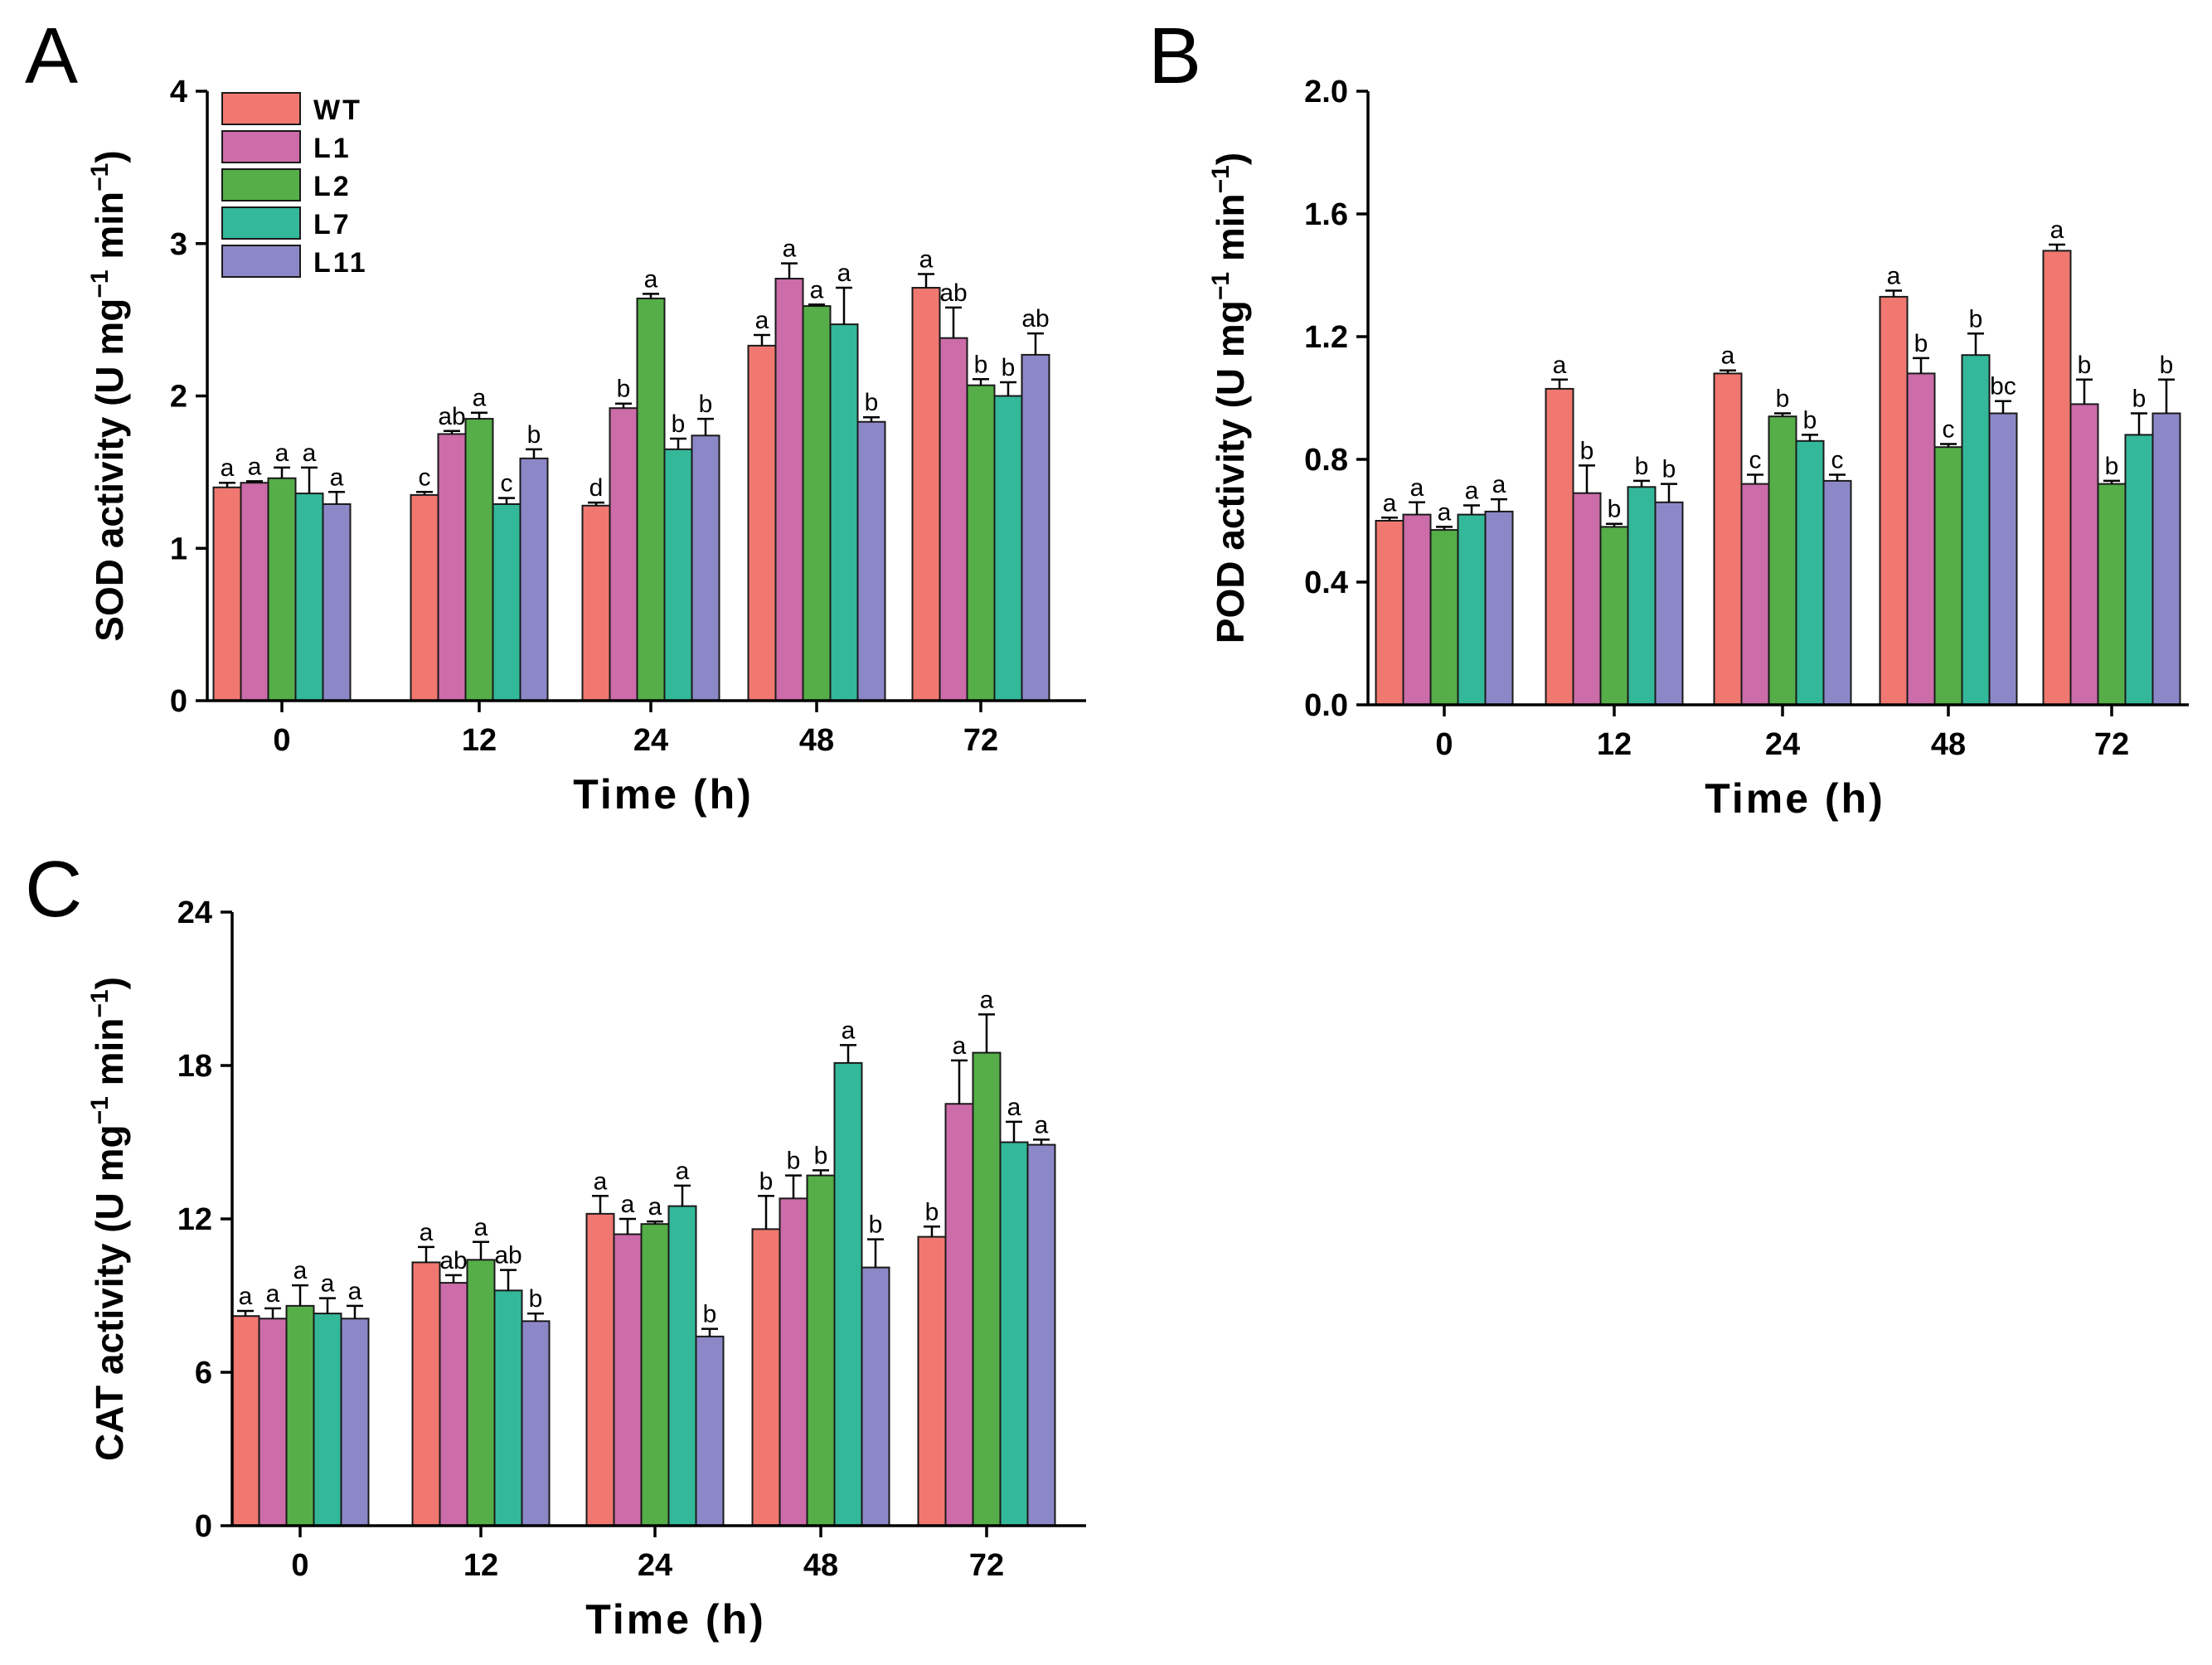 Image resolution: width=2212 pixels, height=1665 pixels. What do you see at coordinates (109, 1219) in the screenshot?
I see `y-axis-title: CAT activity (U mg−1 min−1)` at bounding box center [109, 1219].